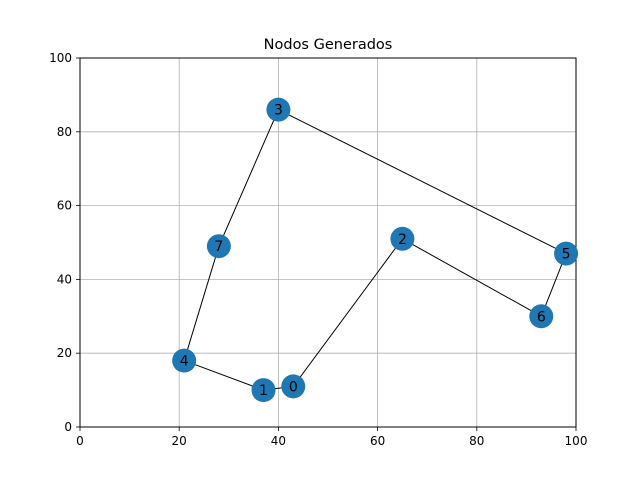 This screenshot has width=640, height=480. Describe the element at coordinates (64, 206) in the screenshot. I see `y-tick-label: 60` at that location.